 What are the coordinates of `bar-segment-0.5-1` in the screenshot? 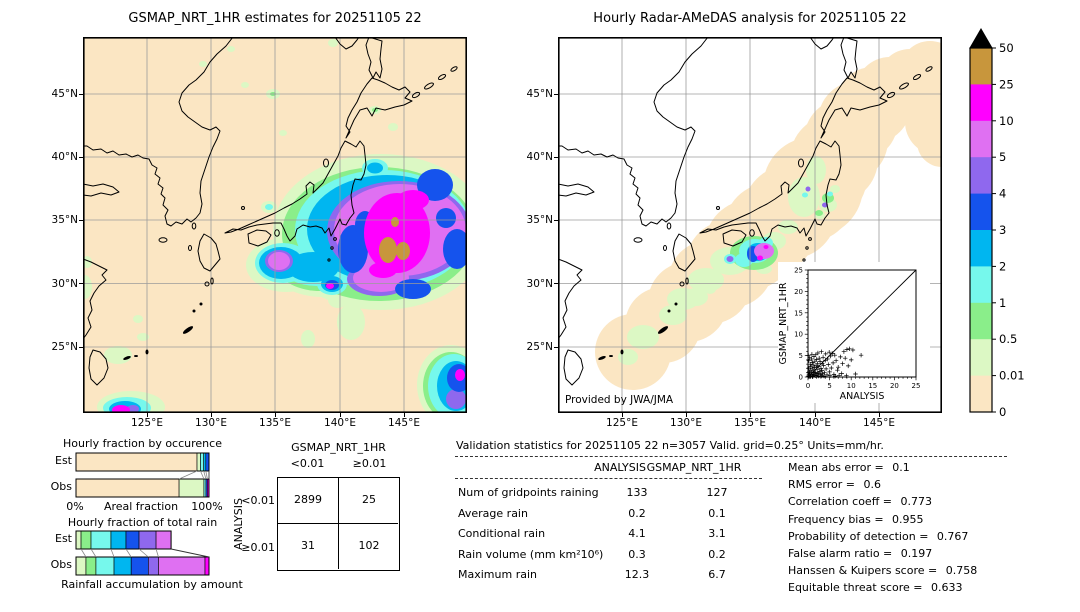 It's located at (91, 566).